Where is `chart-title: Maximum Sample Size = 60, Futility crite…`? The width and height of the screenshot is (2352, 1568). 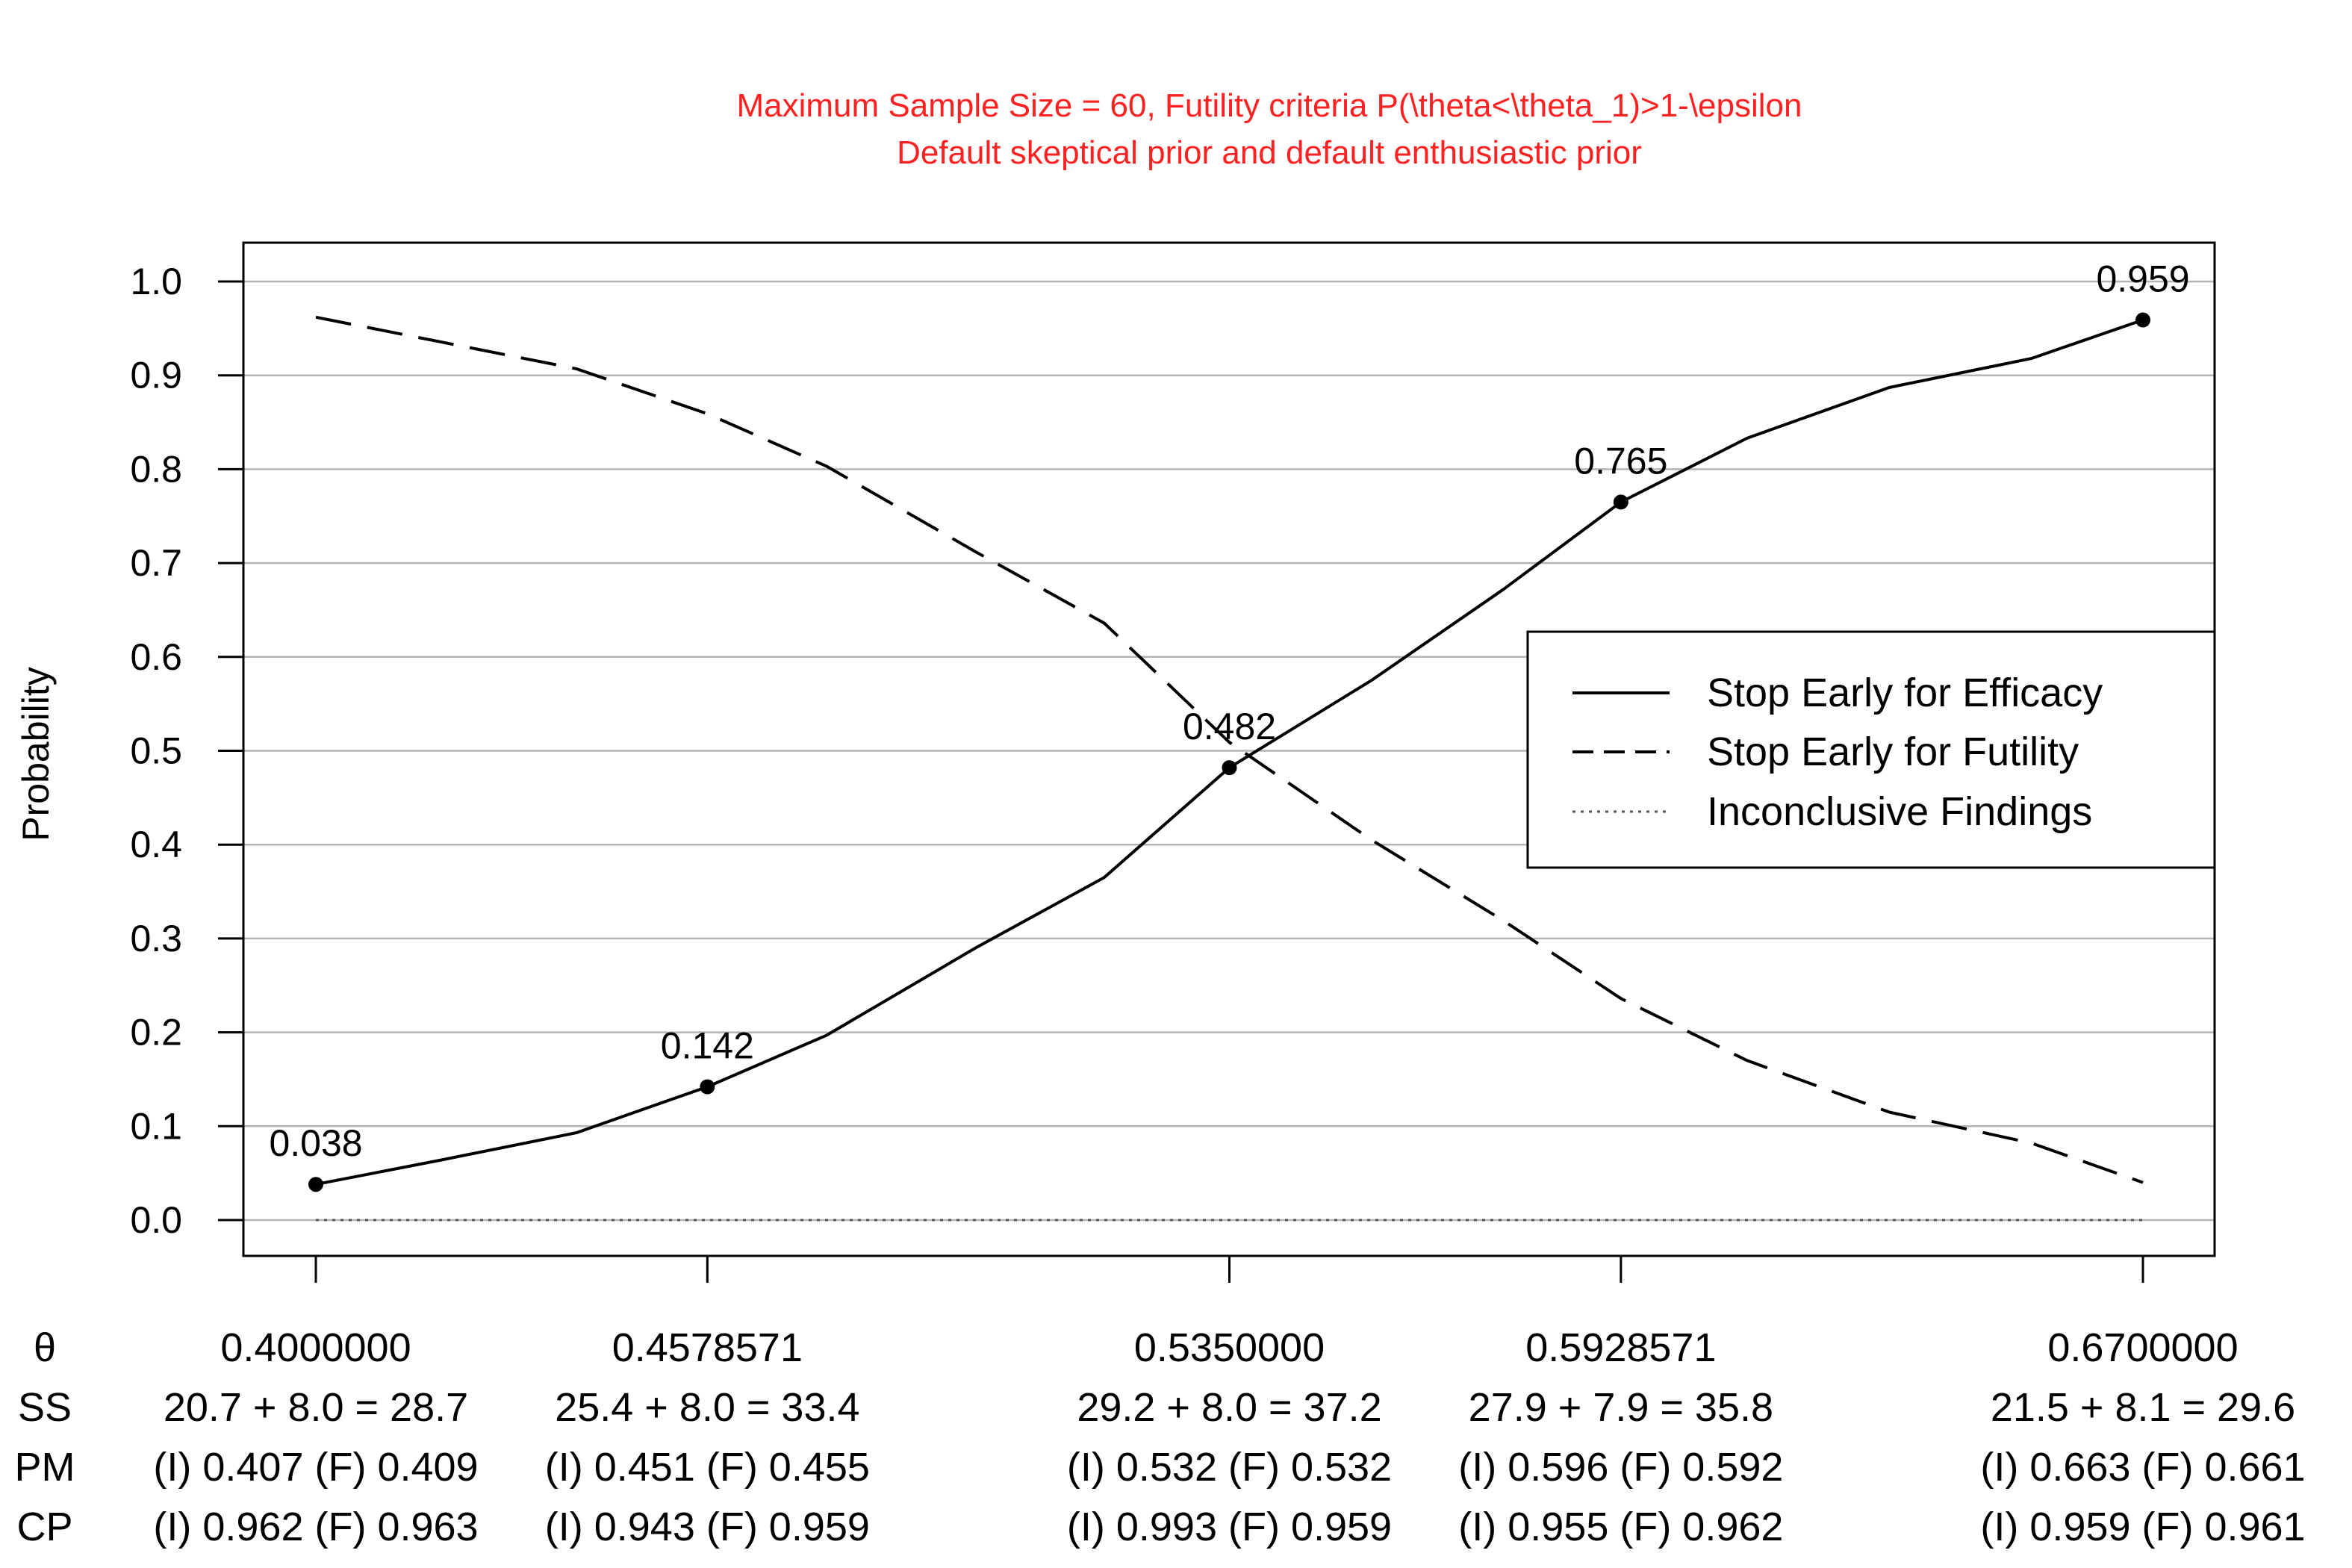
chart-title: Maximum Sample Size = 60, Futility crite… is located at coordinates (1269, 106).